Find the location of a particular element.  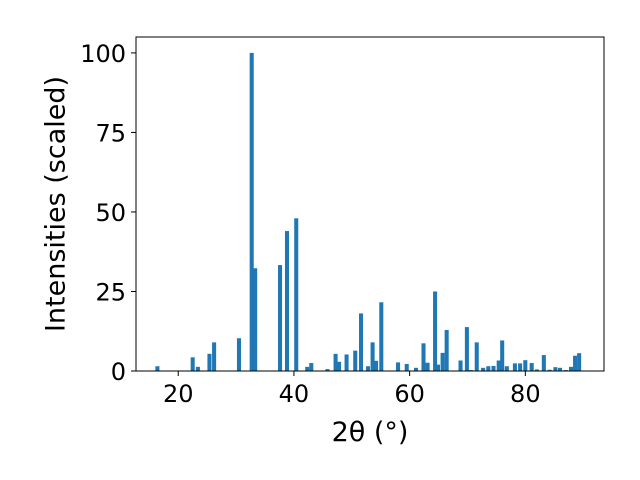

x-tick-label: 60 is located at coordinates (409, 394).